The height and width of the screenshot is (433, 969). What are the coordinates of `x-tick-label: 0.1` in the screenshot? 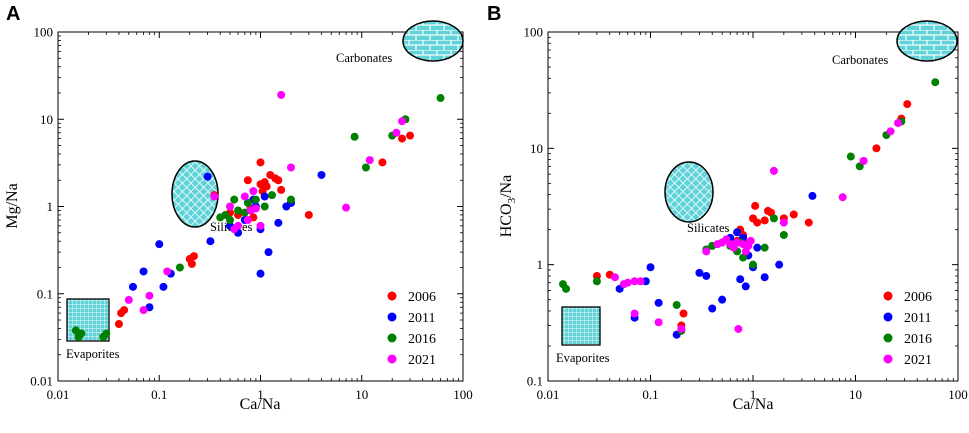 It's located at (650, 394).